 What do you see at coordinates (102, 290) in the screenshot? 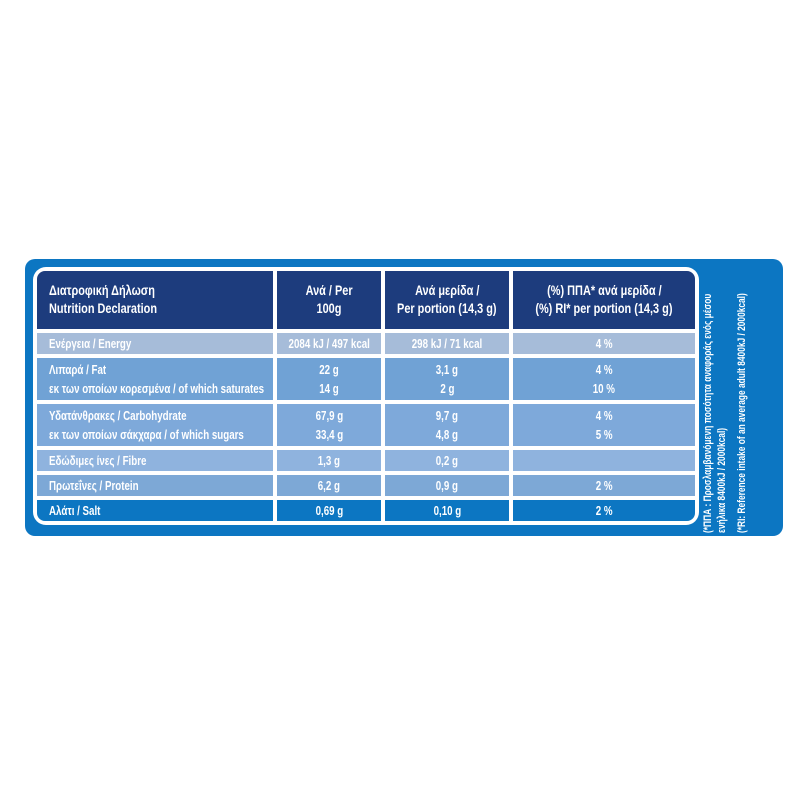
I see `header-declaration-el: Διατροφική Δήλωση` at bounding box center [102, 290].